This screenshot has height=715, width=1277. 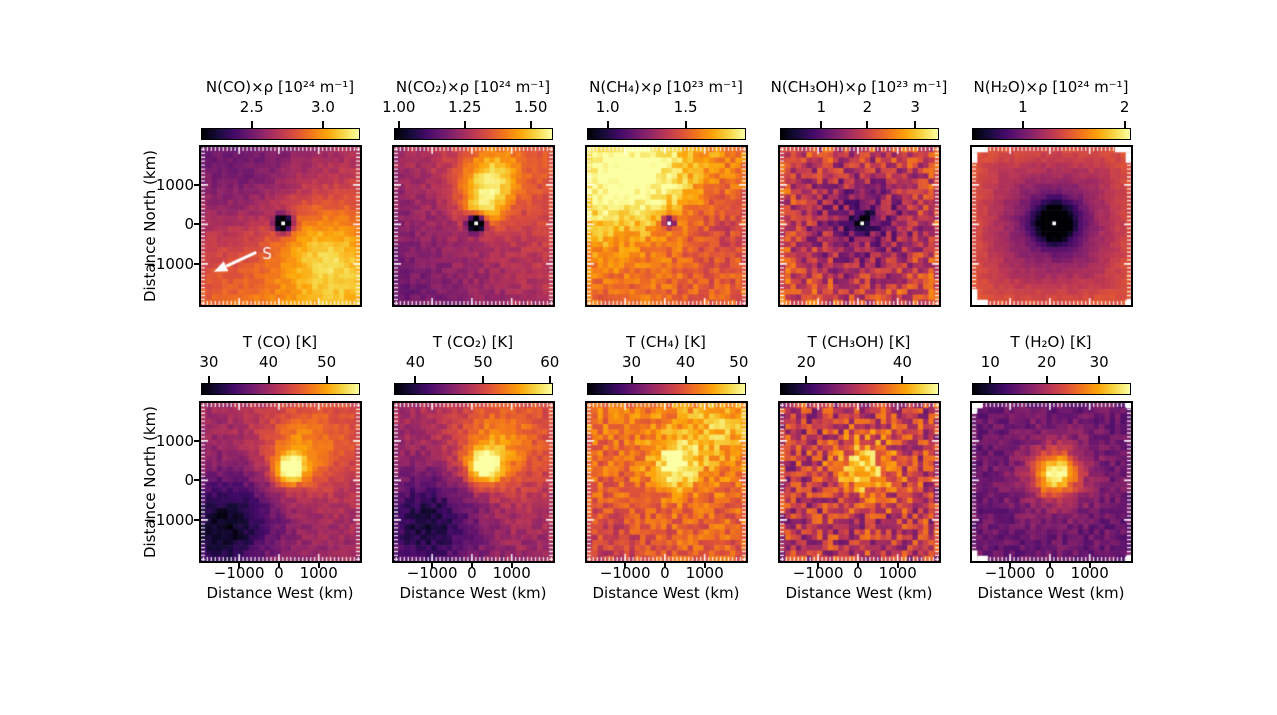 I want to click on colorbar-title: N(CH₃OH)×ρ [10²³ m⁻¹], so click(x=859, y=87).